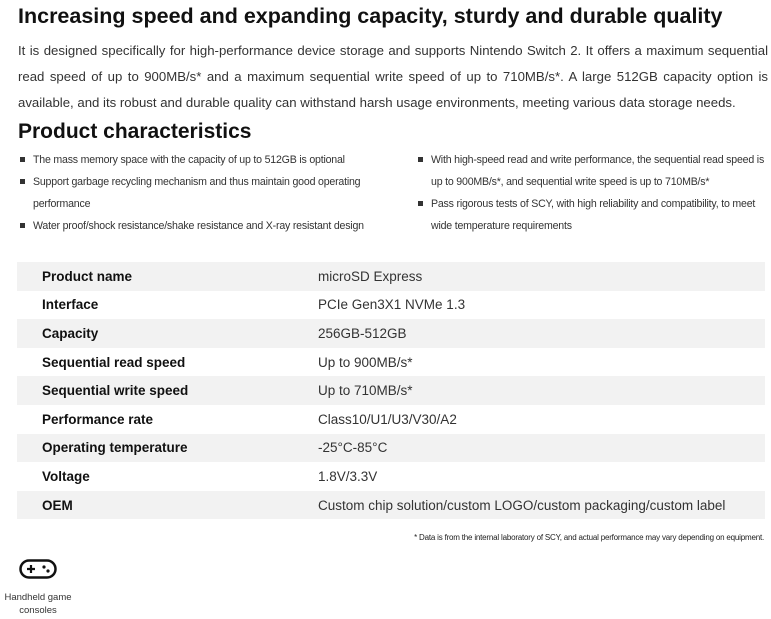 The height and width of the screenshot is (619, 771). I want to click on application-label: Handheld game consoles, so click(38, 604).